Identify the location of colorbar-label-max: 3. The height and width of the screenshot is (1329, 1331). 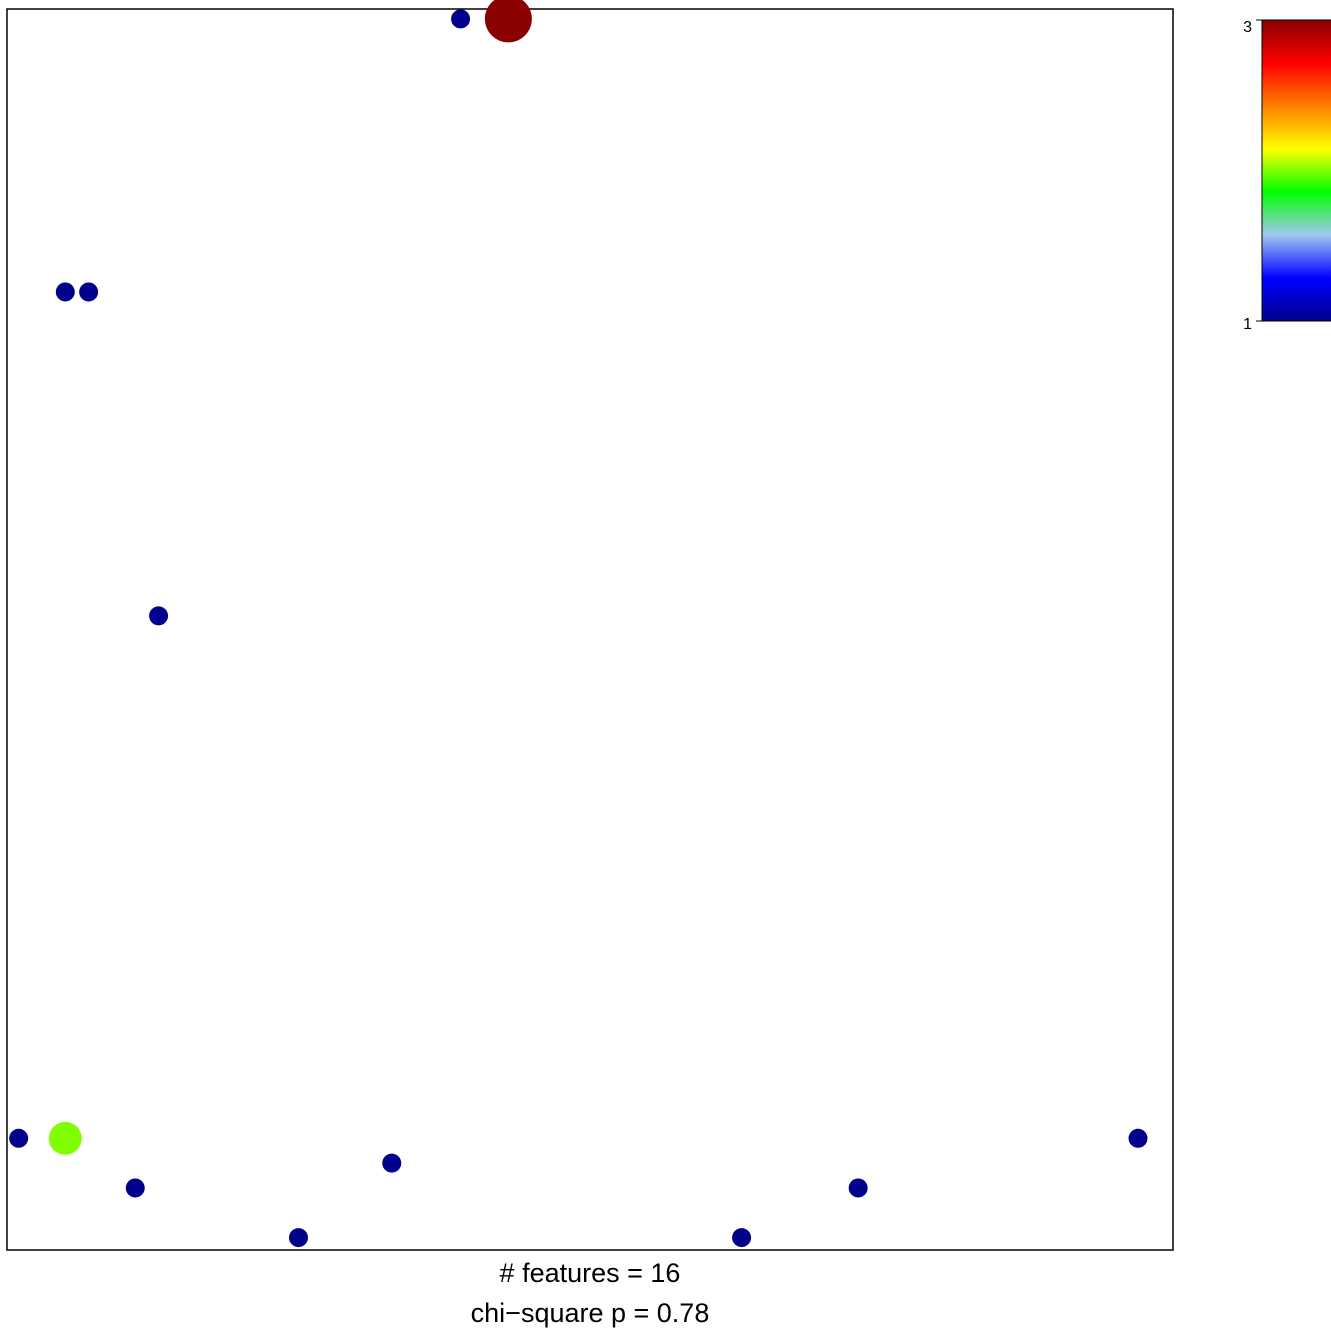
(1247, 27).